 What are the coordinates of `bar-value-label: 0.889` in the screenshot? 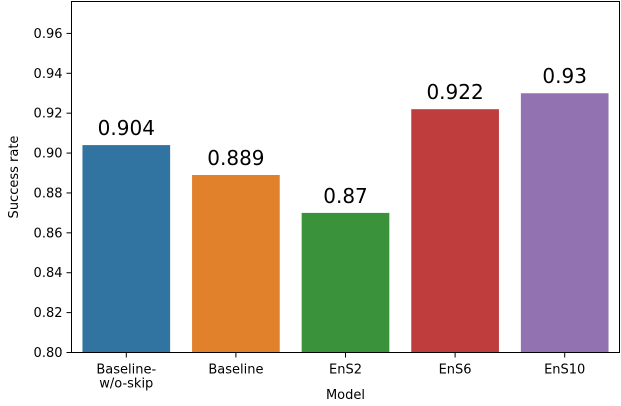 It's located at (235, 158).